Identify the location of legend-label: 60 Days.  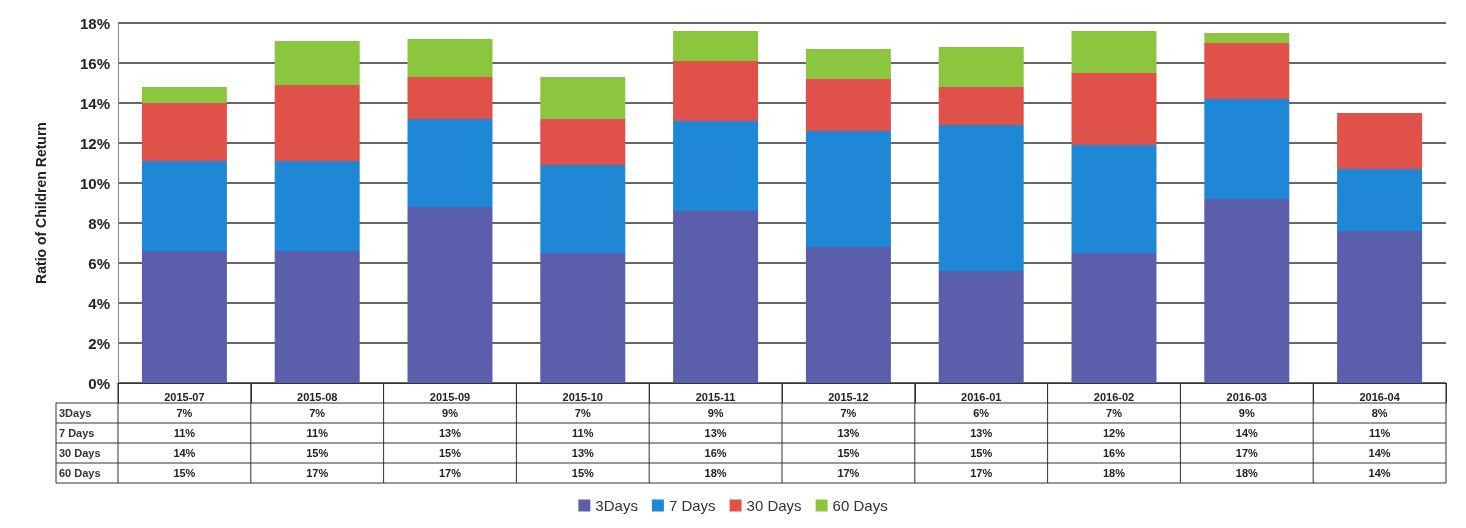
(860, 505).